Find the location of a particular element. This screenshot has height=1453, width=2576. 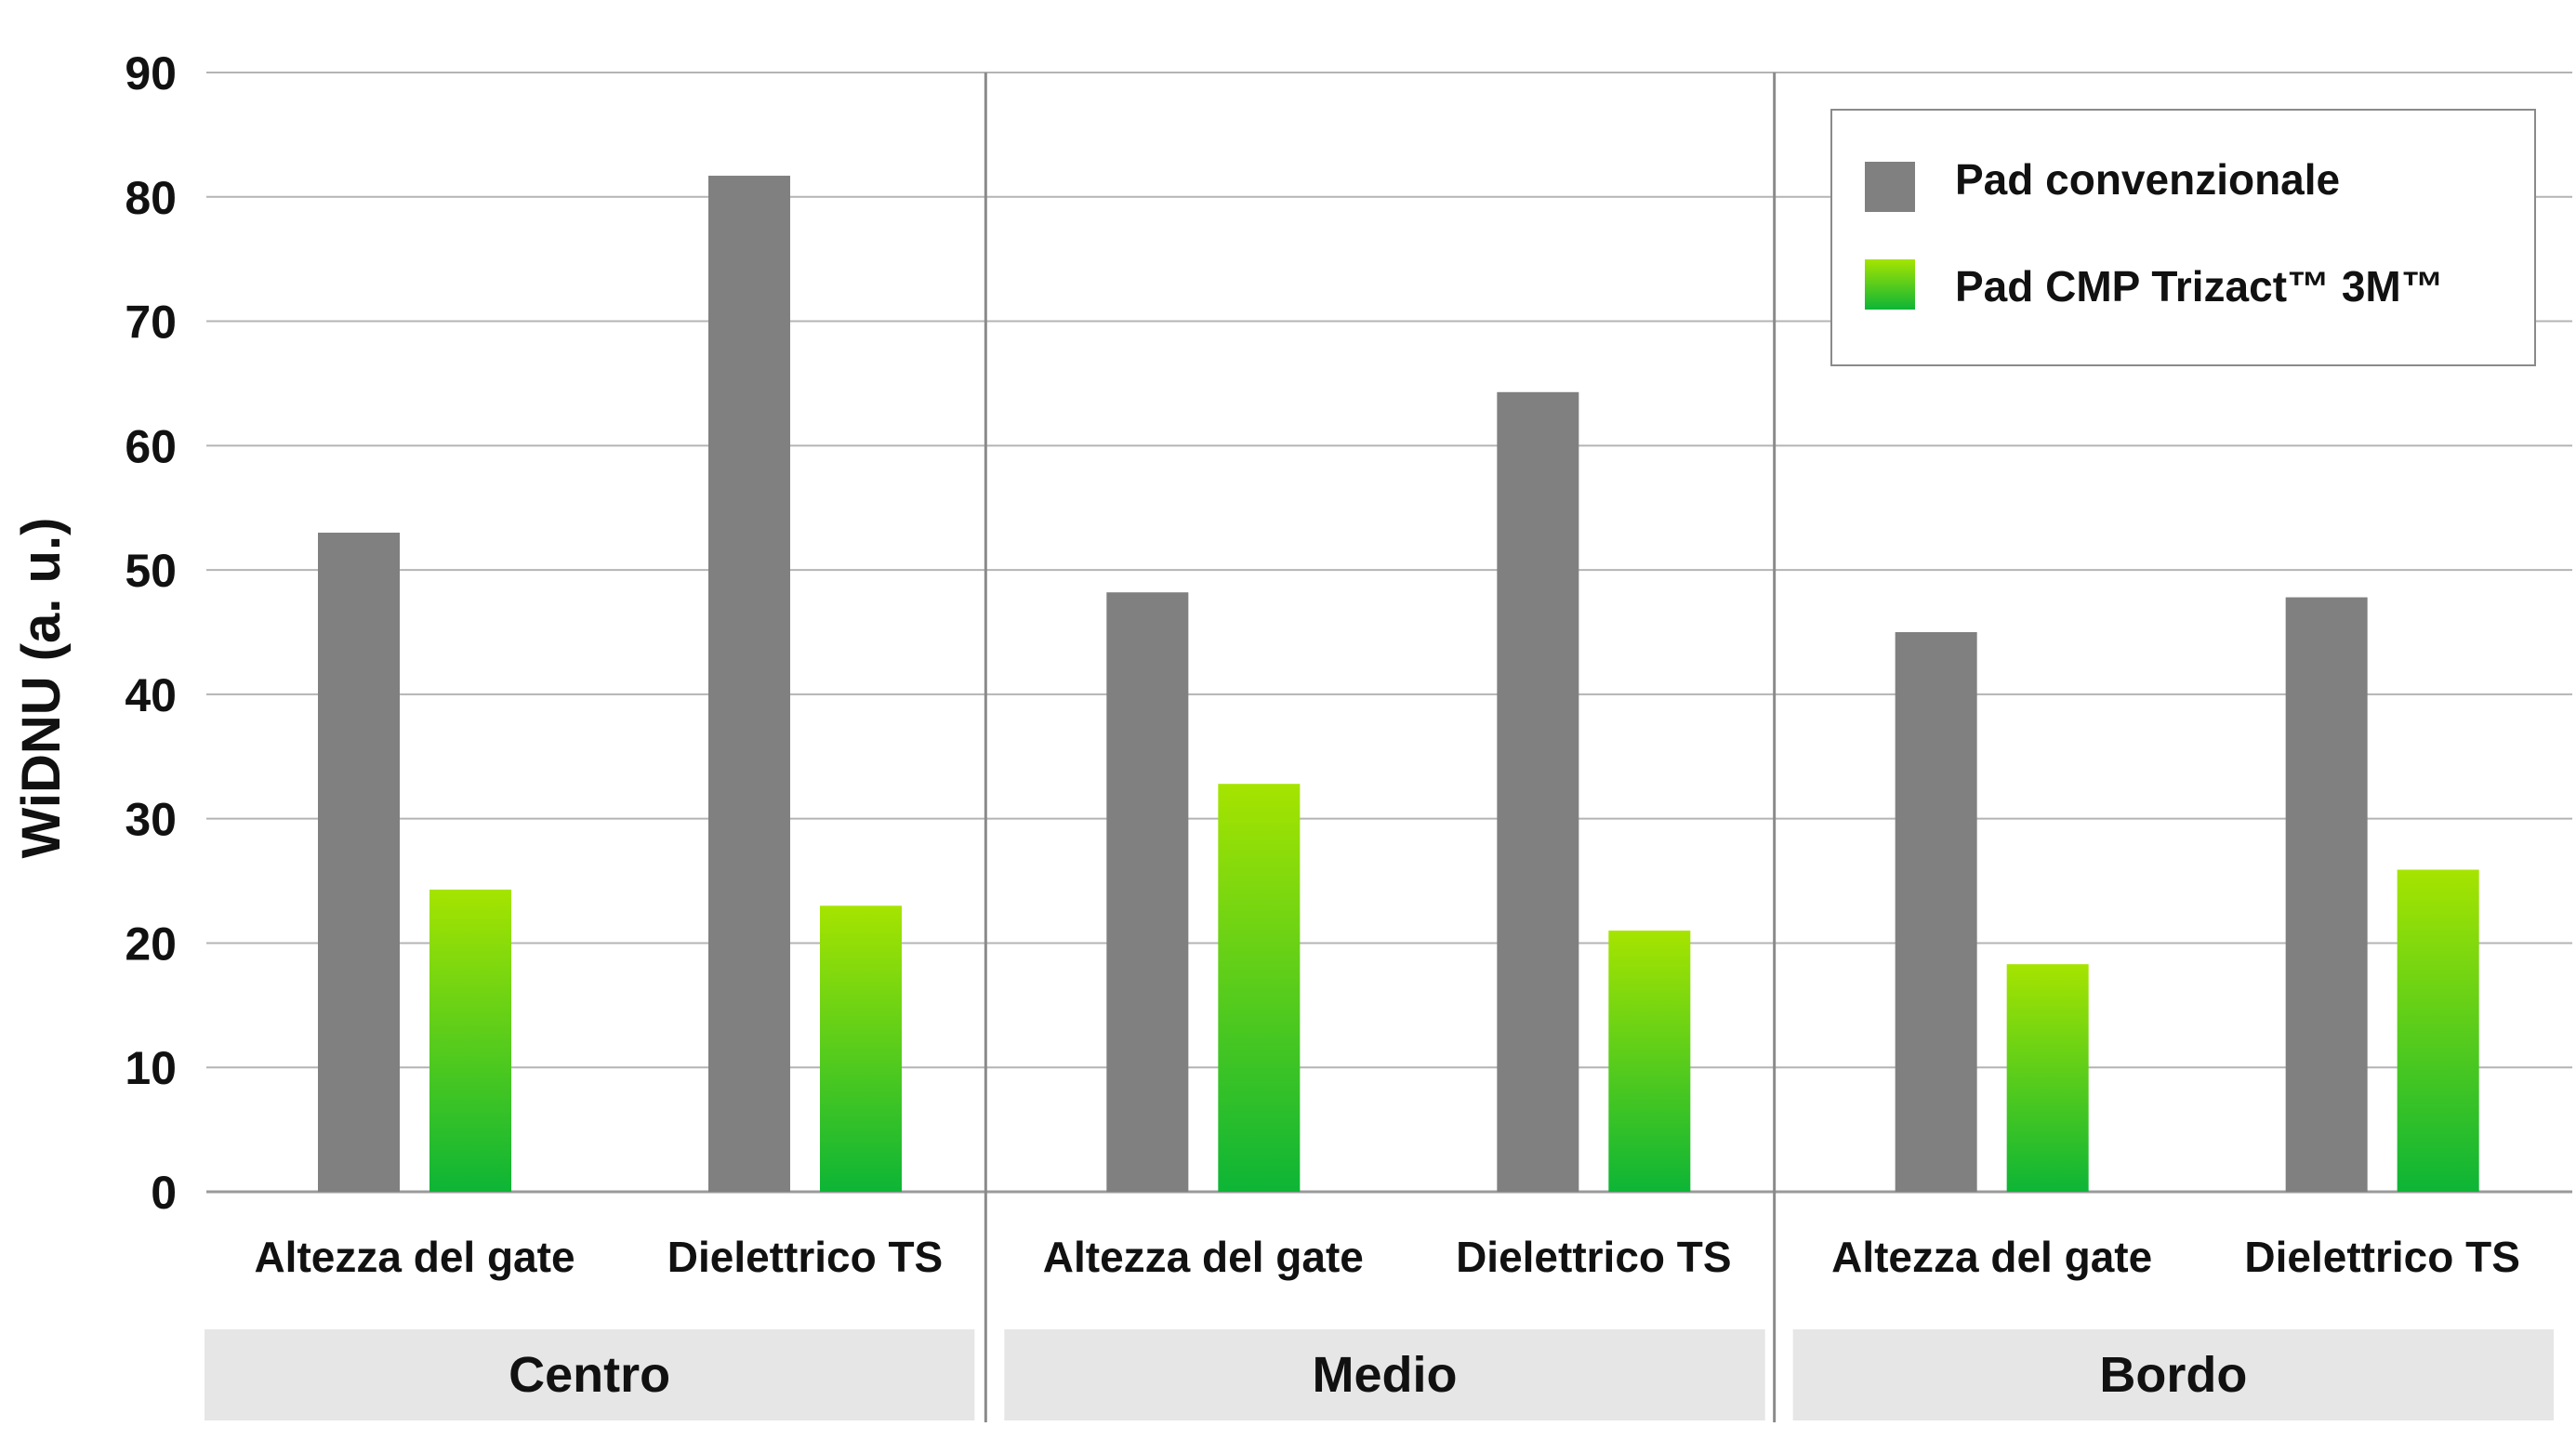

group-label-medio: Medio is located at coordinates (1385, 1375).